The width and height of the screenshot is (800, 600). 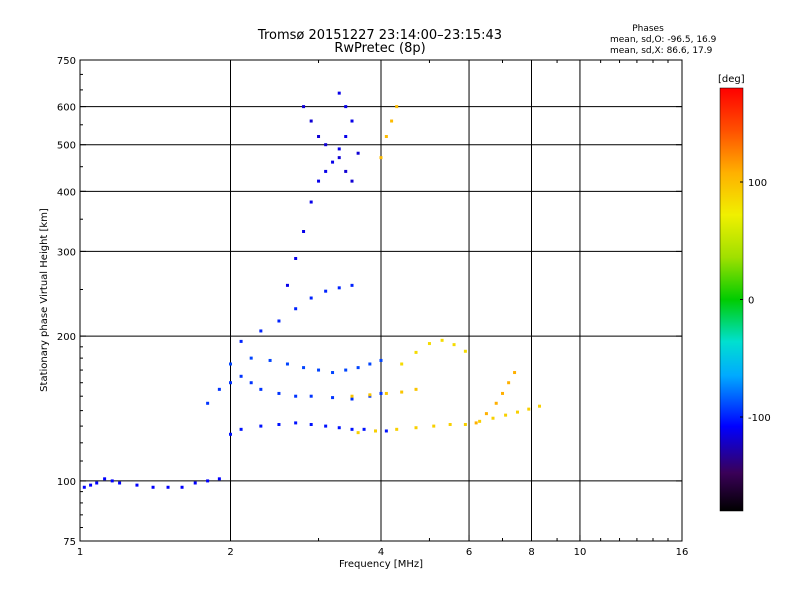 What do you see at coordinates (66, 337) in the screenshot?
I see `y-tick-label: 200` at bounding box center [66, 337].